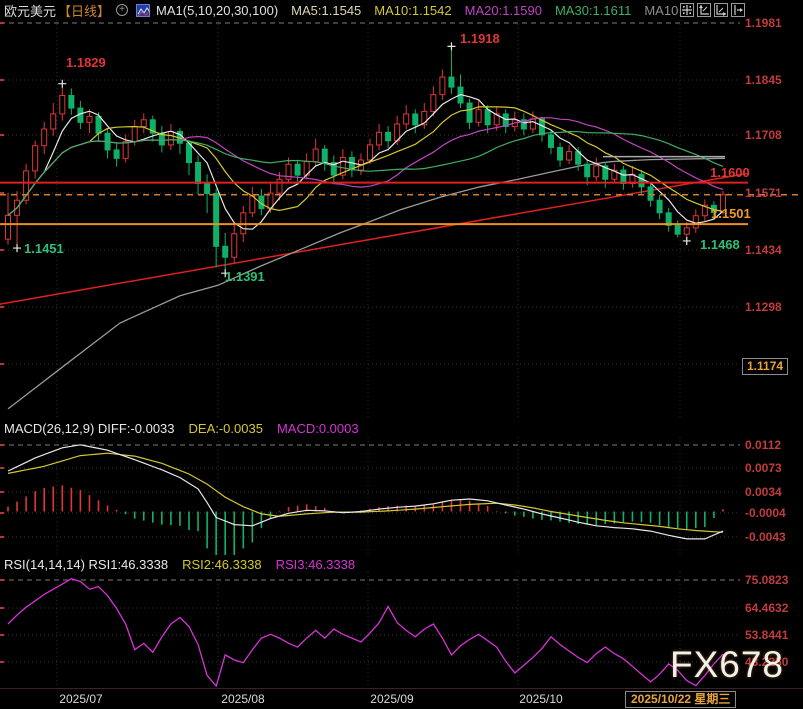  I want to click on main-y-axis-label: 1.1845, so click(763, 80).